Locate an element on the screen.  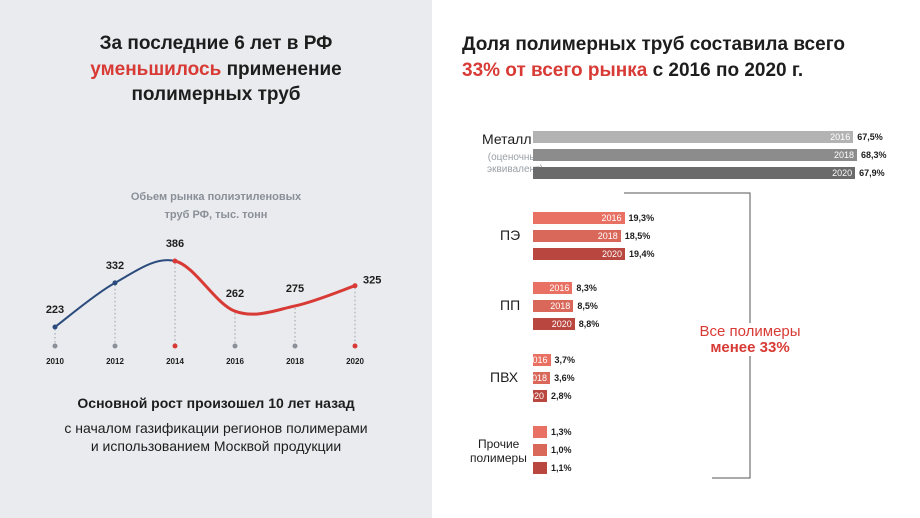
bar-value-label: 19,3% is located at coordinates (641, 218).